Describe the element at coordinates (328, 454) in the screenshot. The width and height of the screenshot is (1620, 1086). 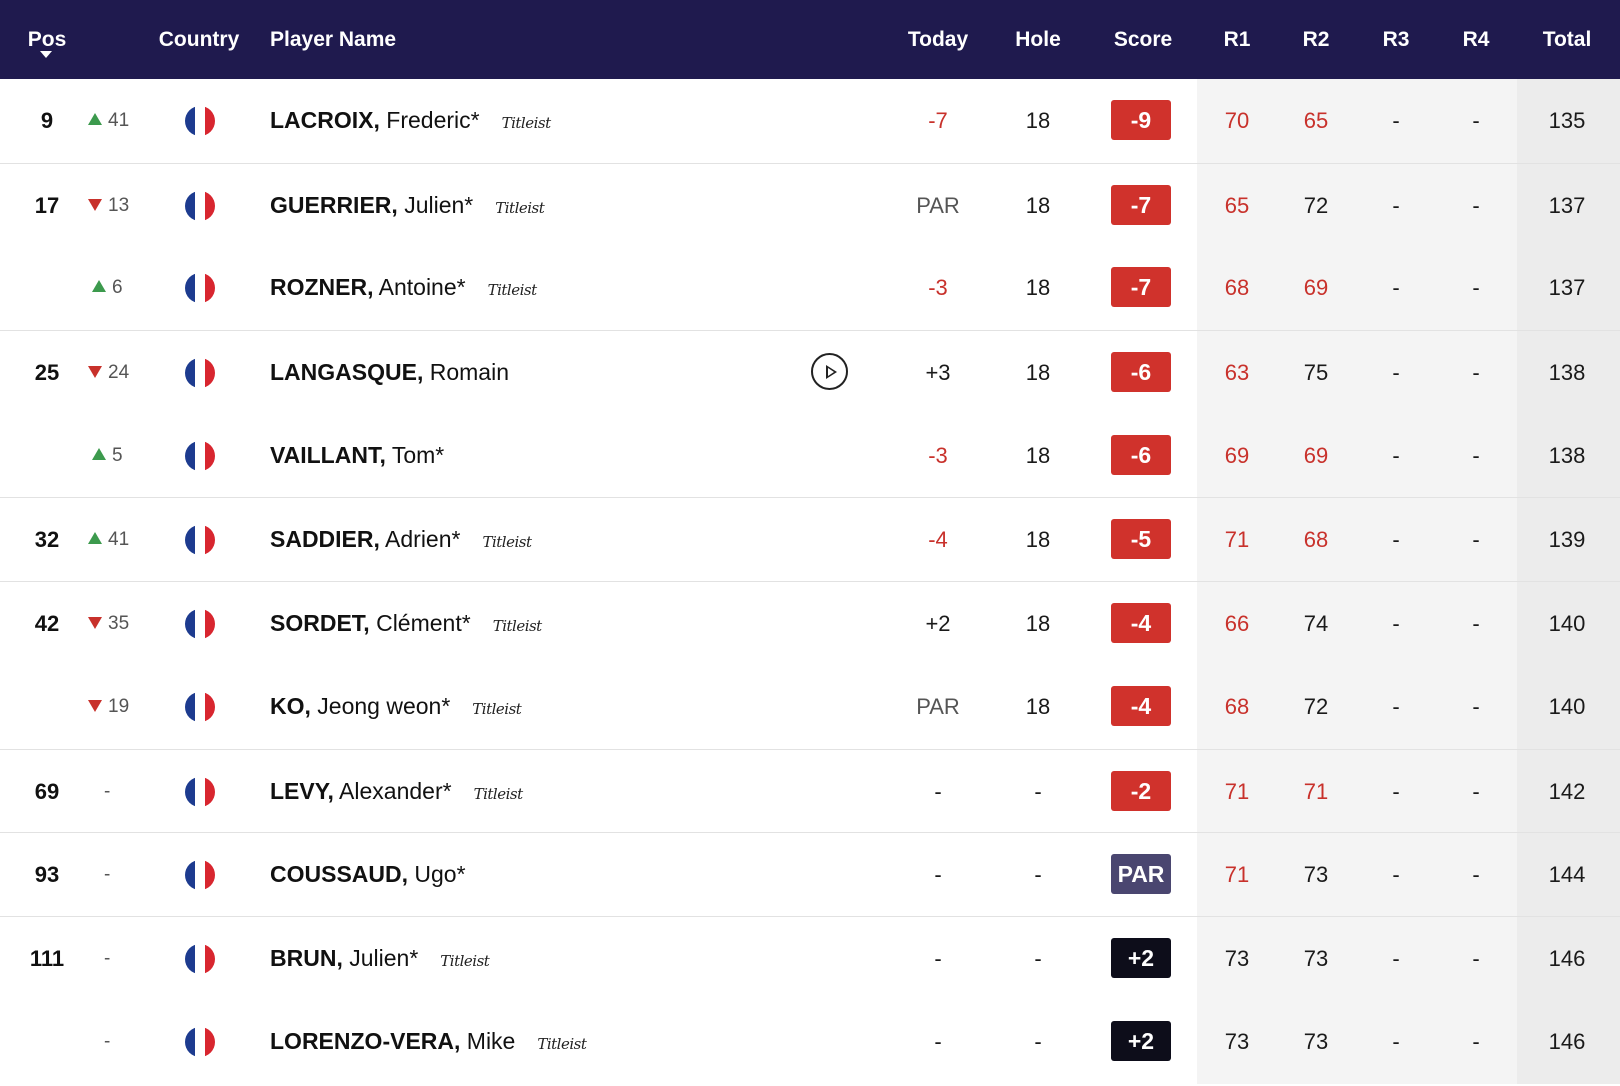
I see `player-last-name: VAILLANT,` at that location.